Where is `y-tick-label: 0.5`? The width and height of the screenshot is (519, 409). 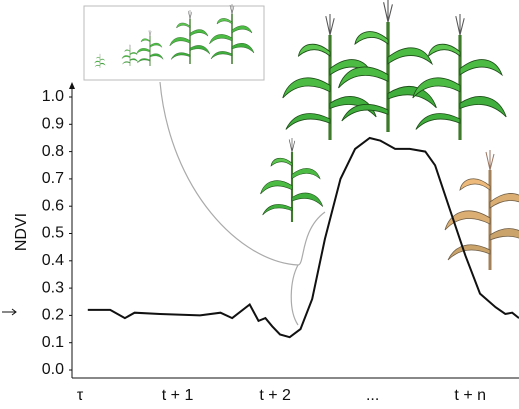
y-tick-label: 0.5 is located at coordinates (53, 233).